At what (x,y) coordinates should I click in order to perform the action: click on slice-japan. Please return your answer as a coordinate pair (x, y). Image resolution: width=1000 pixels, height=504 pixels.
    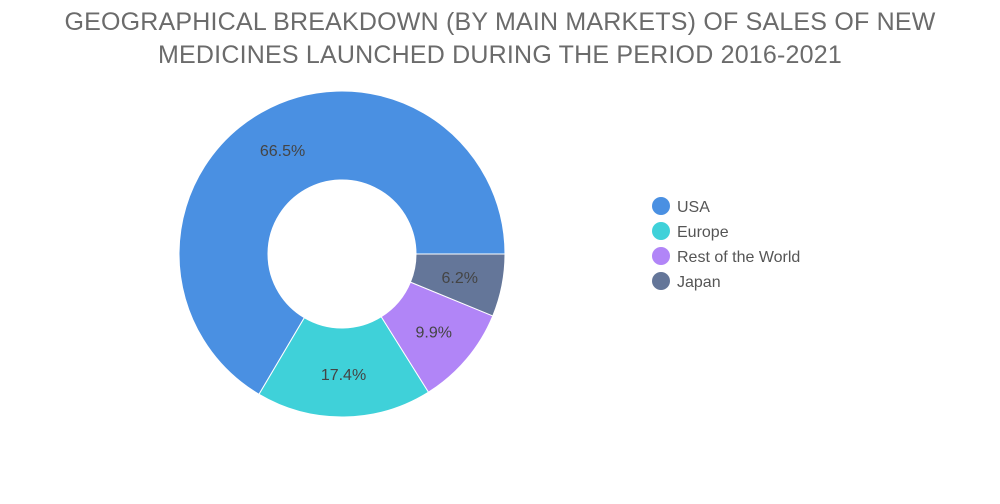
    Looking at the image, I should click on (457, 285).